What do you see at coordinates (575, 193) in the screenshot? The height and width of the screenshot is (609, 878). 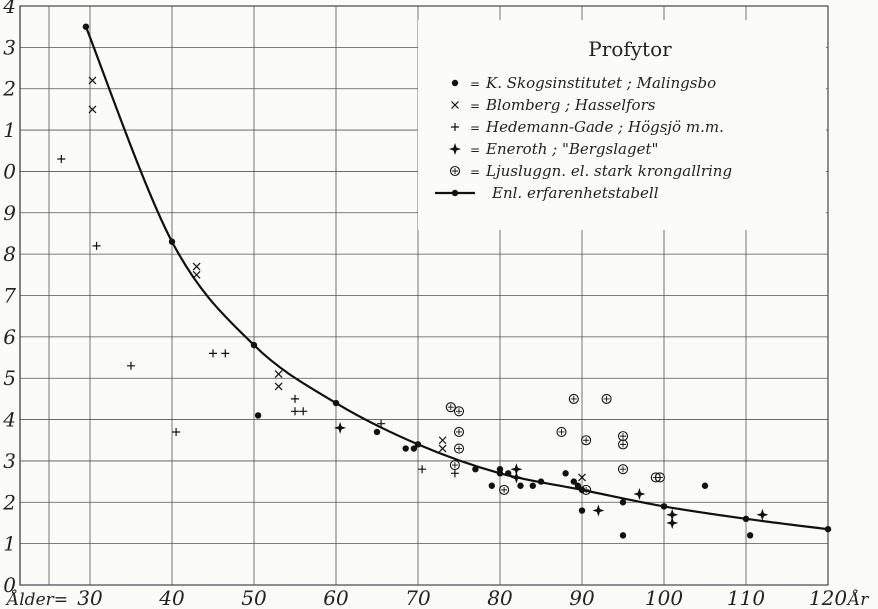 I see `legend-entry-label: Enl. erfarenhetstabell` at bounding box center [575, 193].